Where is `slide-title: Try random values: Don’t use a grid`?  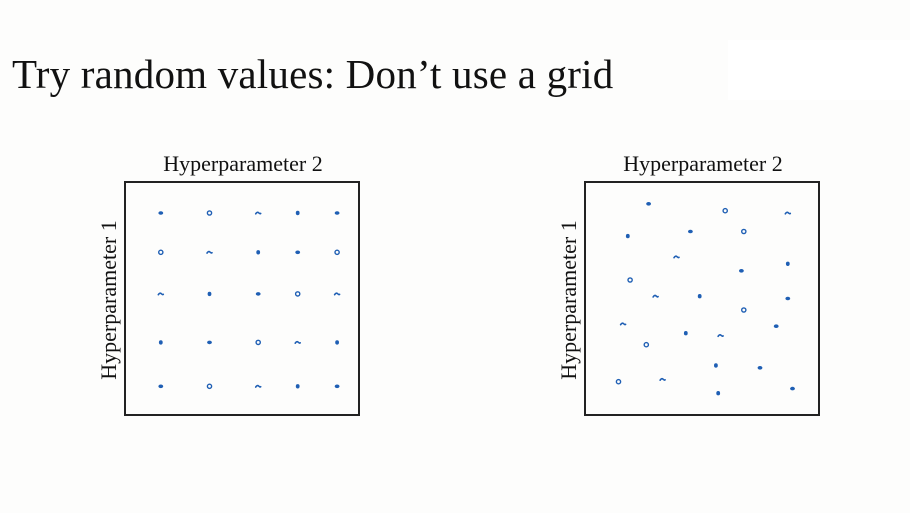
slide-title: Try random values: Don’t use a grid is located at coordinates (313, 74).